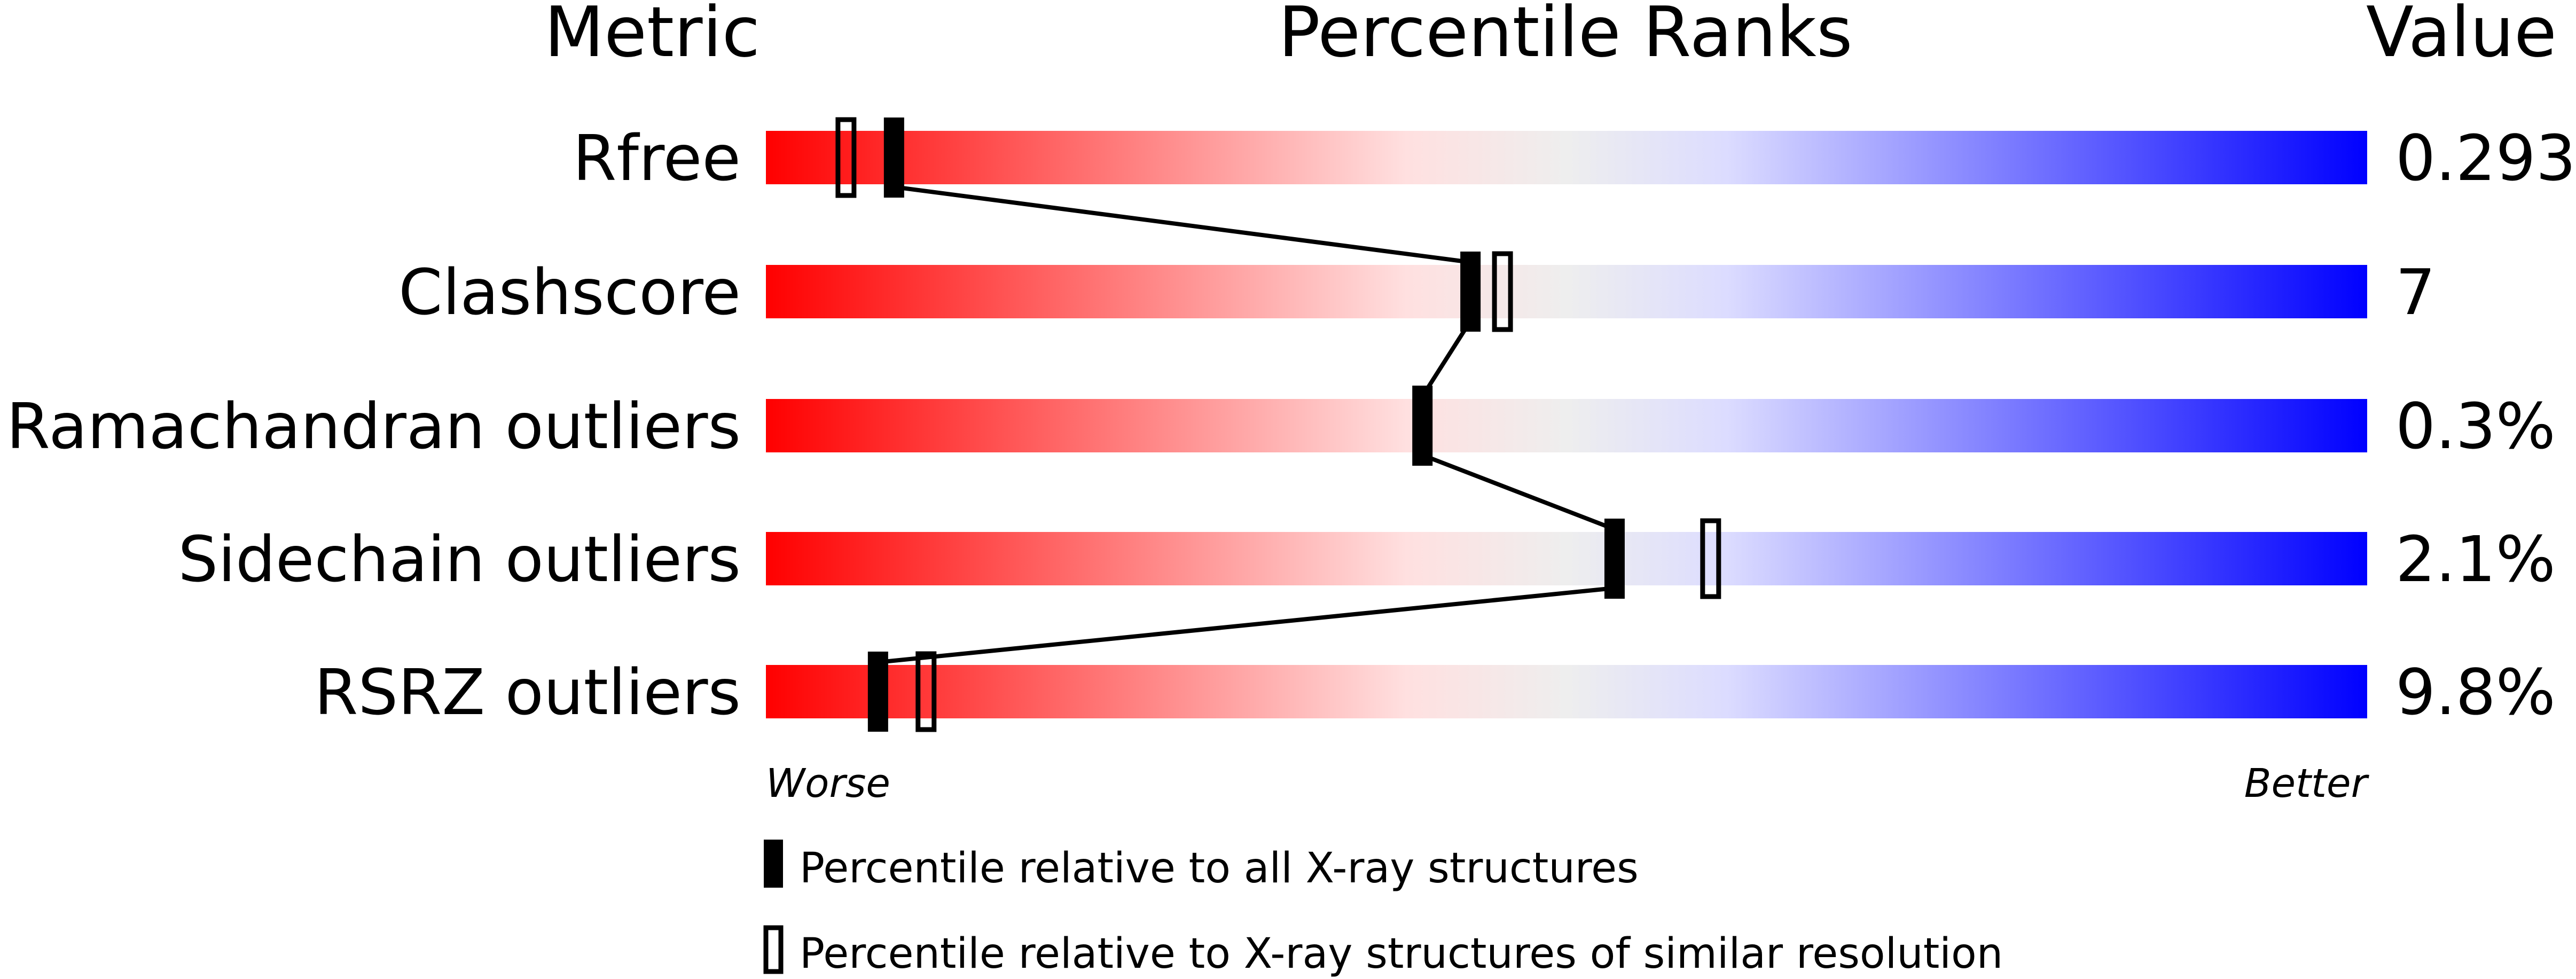 The height and width of the screenshot is (979, 2576). What do you see at coordinates (773, 949) in the screenshot?
I see `legend-open-marker-icon` at bounding box center [773, 949].